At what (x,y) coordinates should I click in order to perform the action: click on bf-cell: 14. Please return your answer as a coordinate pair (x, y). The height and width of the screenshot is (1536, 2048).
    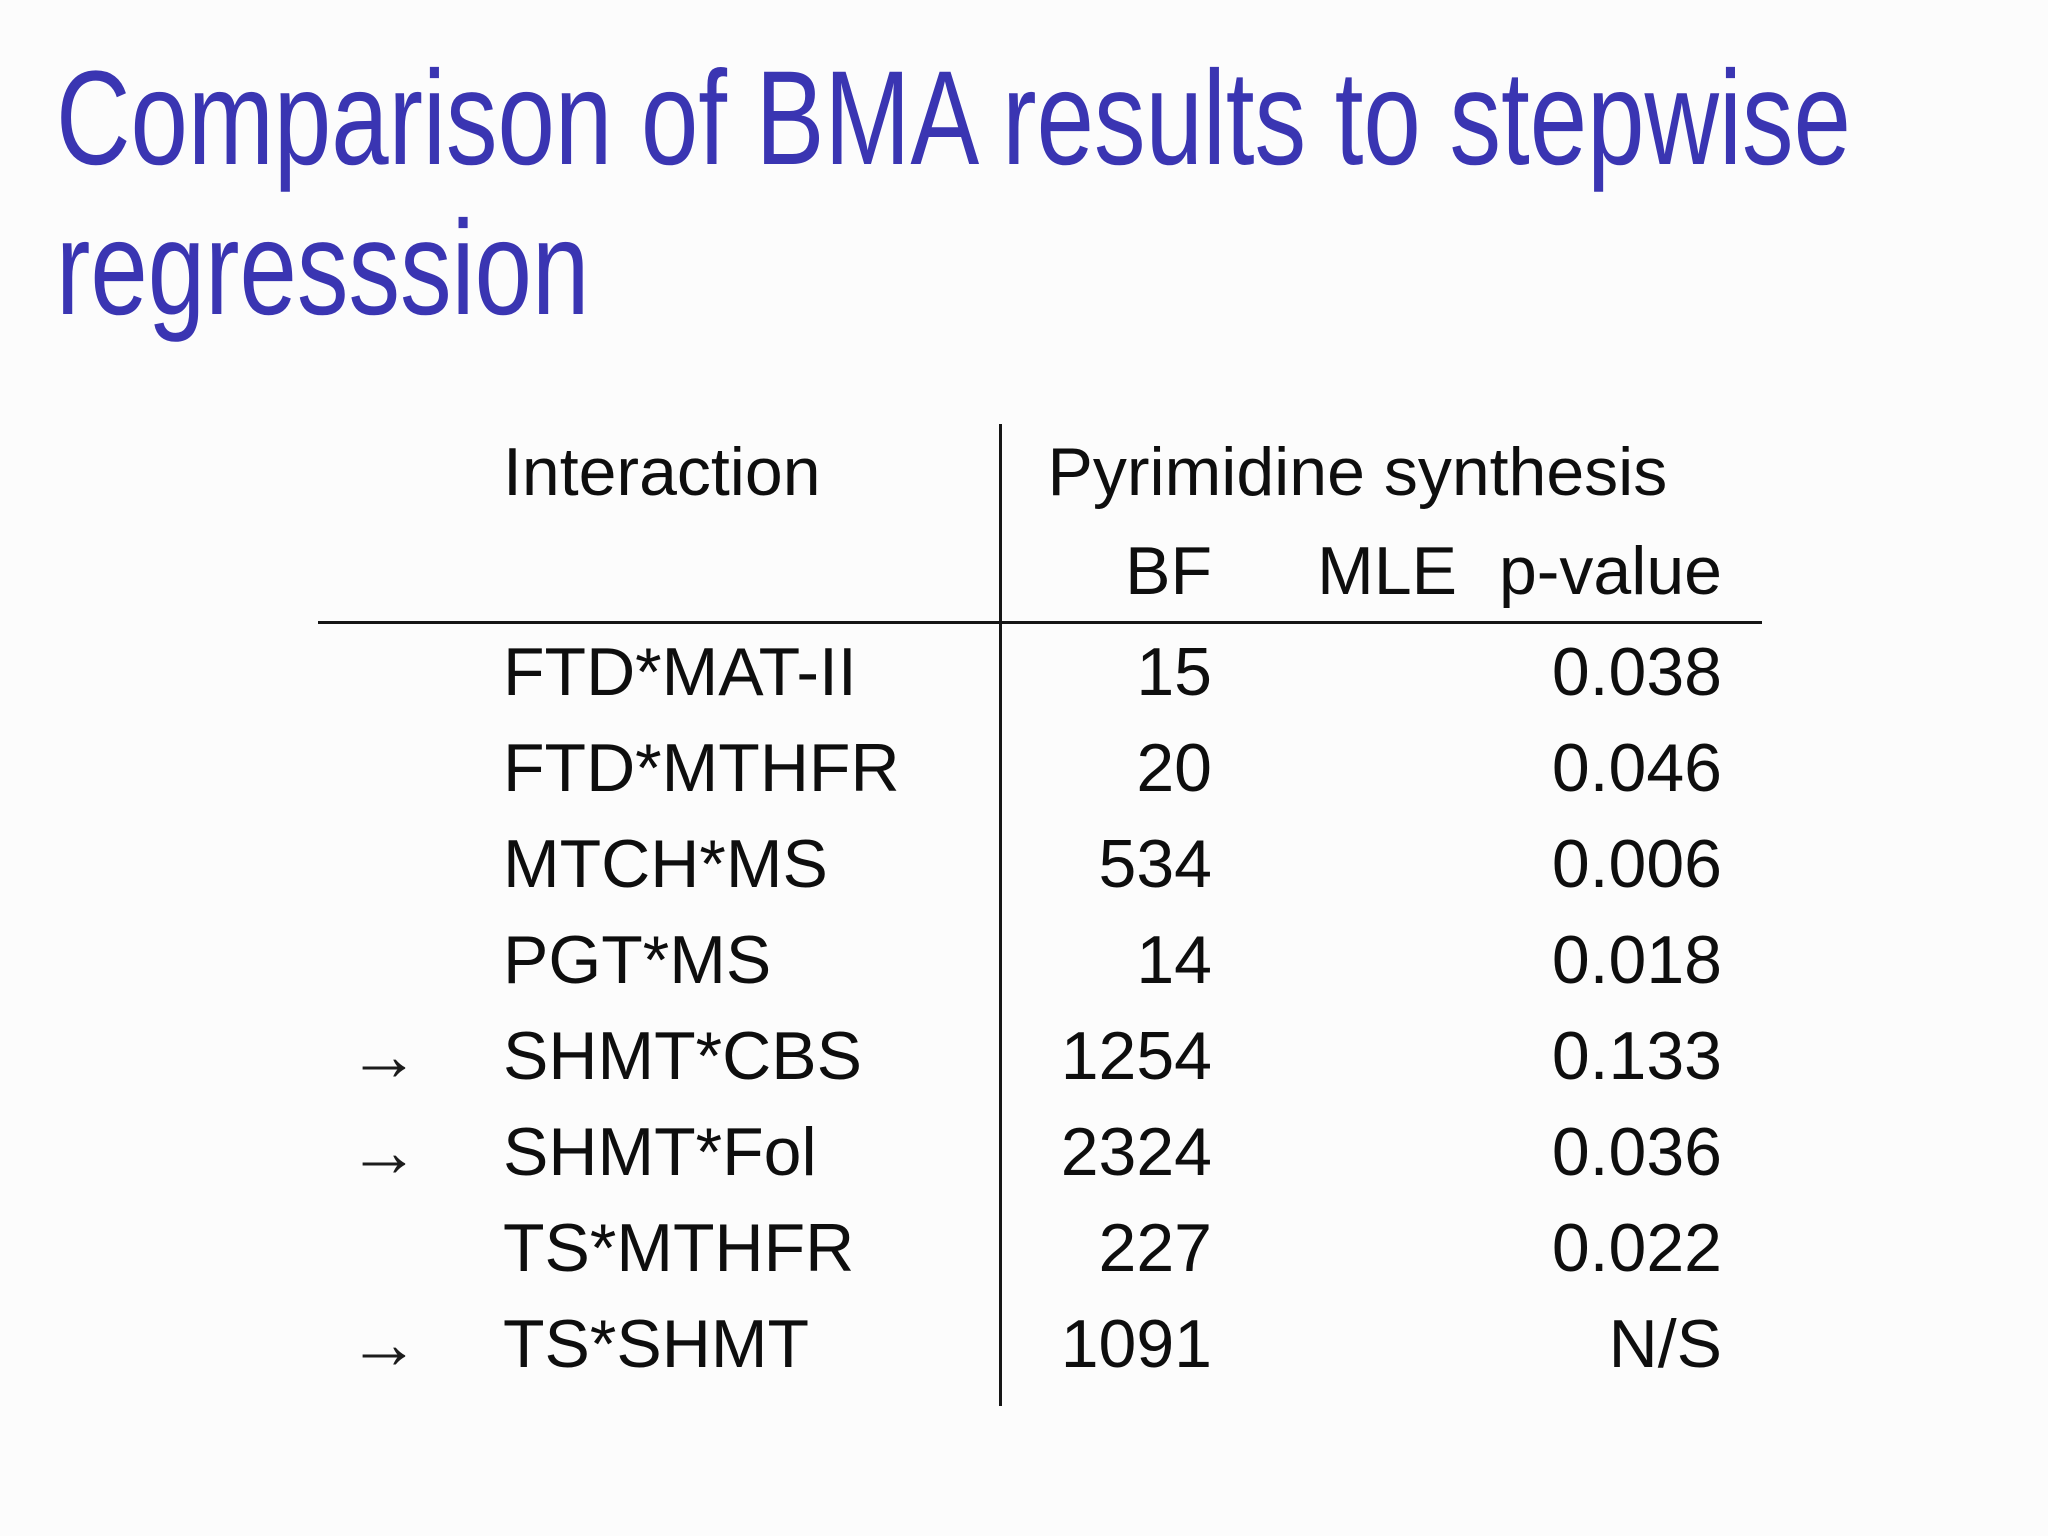
    Looking at the image, I should click on (1105, 960).